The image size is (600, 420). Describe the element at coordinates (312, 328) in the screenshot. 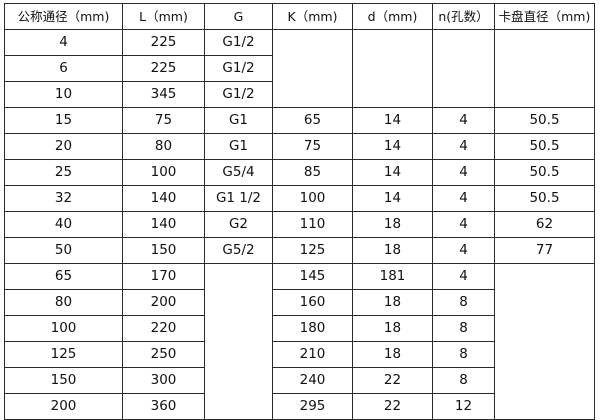

I see `cell-k: 180` at that location.